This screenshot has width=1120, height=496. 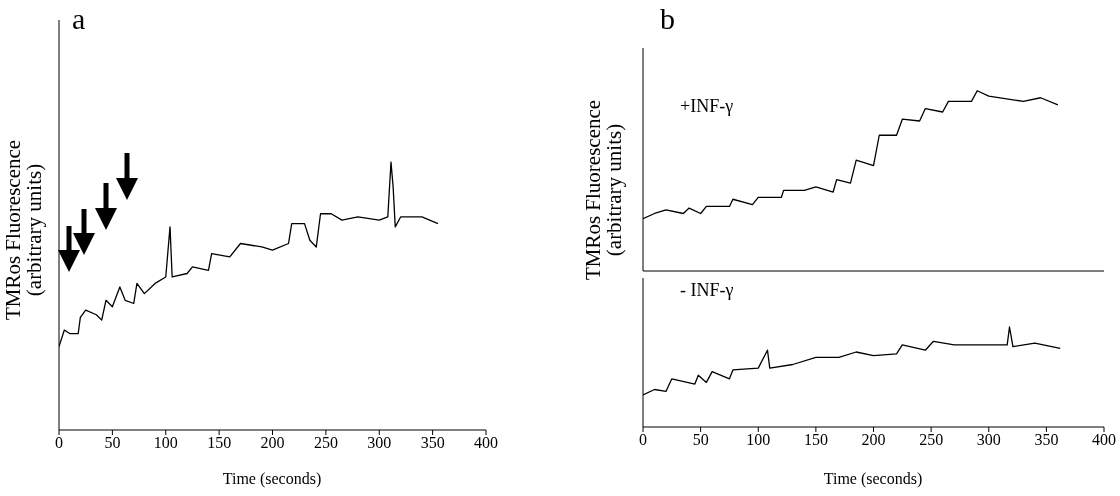 What do you see at coordinates (707, 290) in the screenshot?
I see `text: - INF-γ` at bounding box center [707, 290].